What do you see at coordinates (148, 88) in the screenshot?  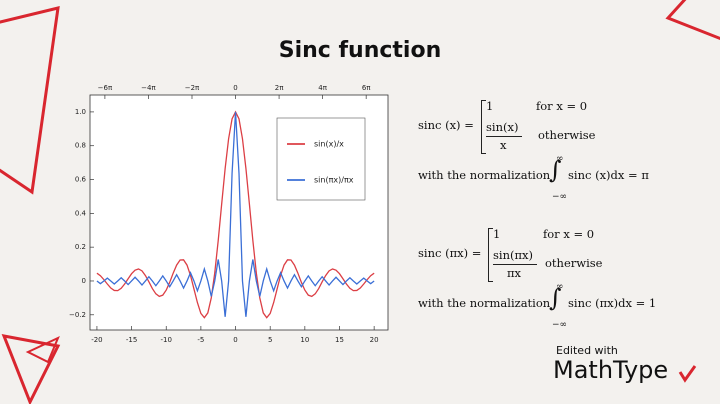 I see `x2-tick-label: −4π` at bounding box center [148, 88].